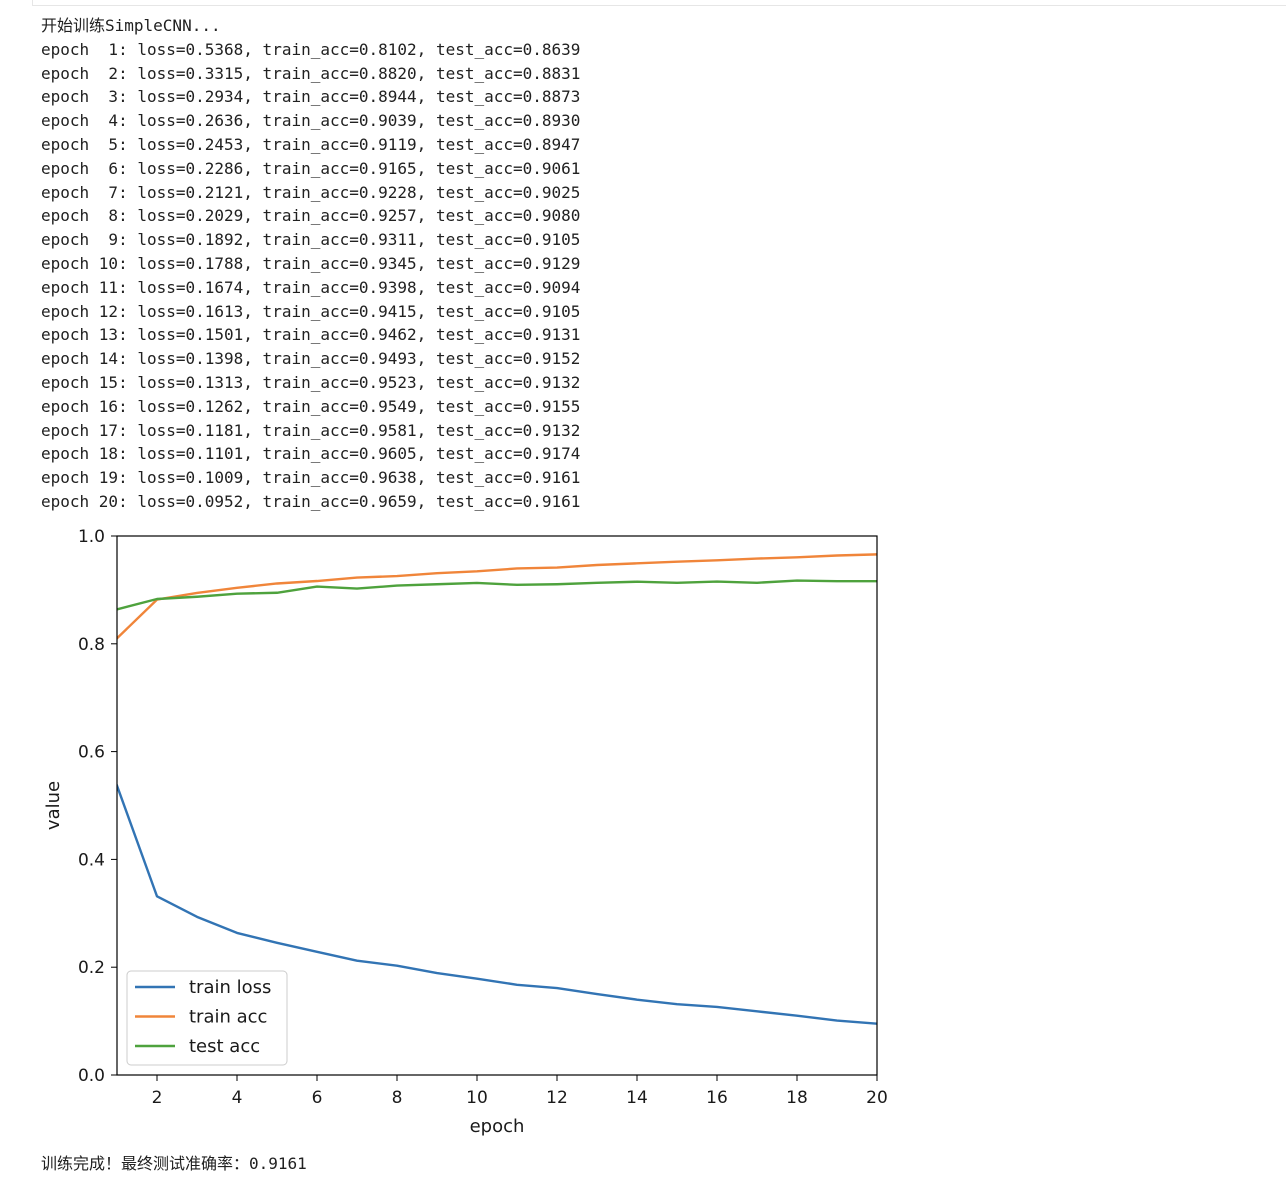  What do you see at coordinates (91, 1076) in the screenshot?
I see `y-tick-label: 0.0` at bounding box center [91, 1076].